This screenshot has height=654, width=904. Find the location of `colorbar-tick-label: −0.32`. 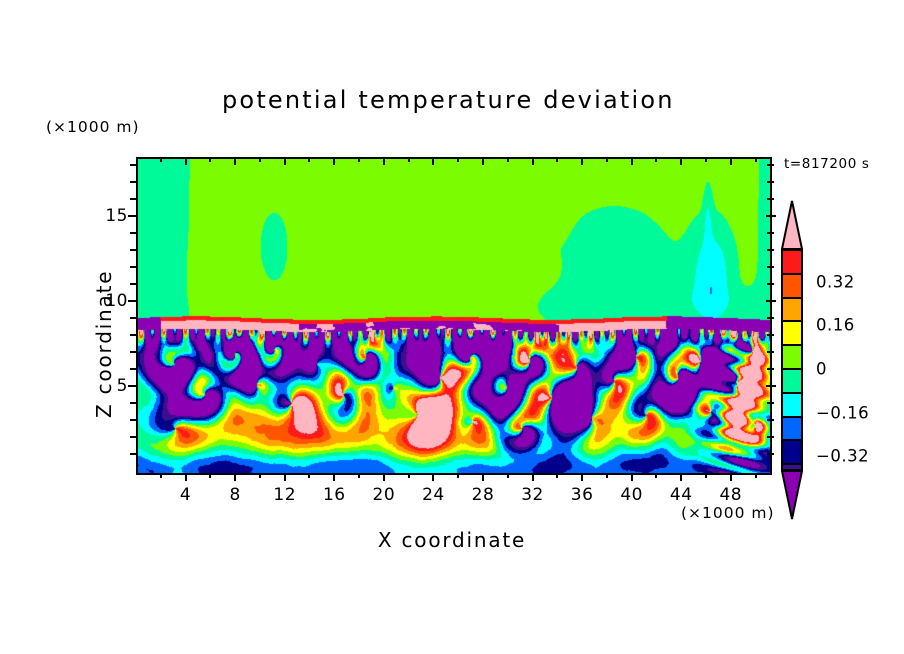

colorbar-tick-label: −0.32 is located at coordinates (843, 456).